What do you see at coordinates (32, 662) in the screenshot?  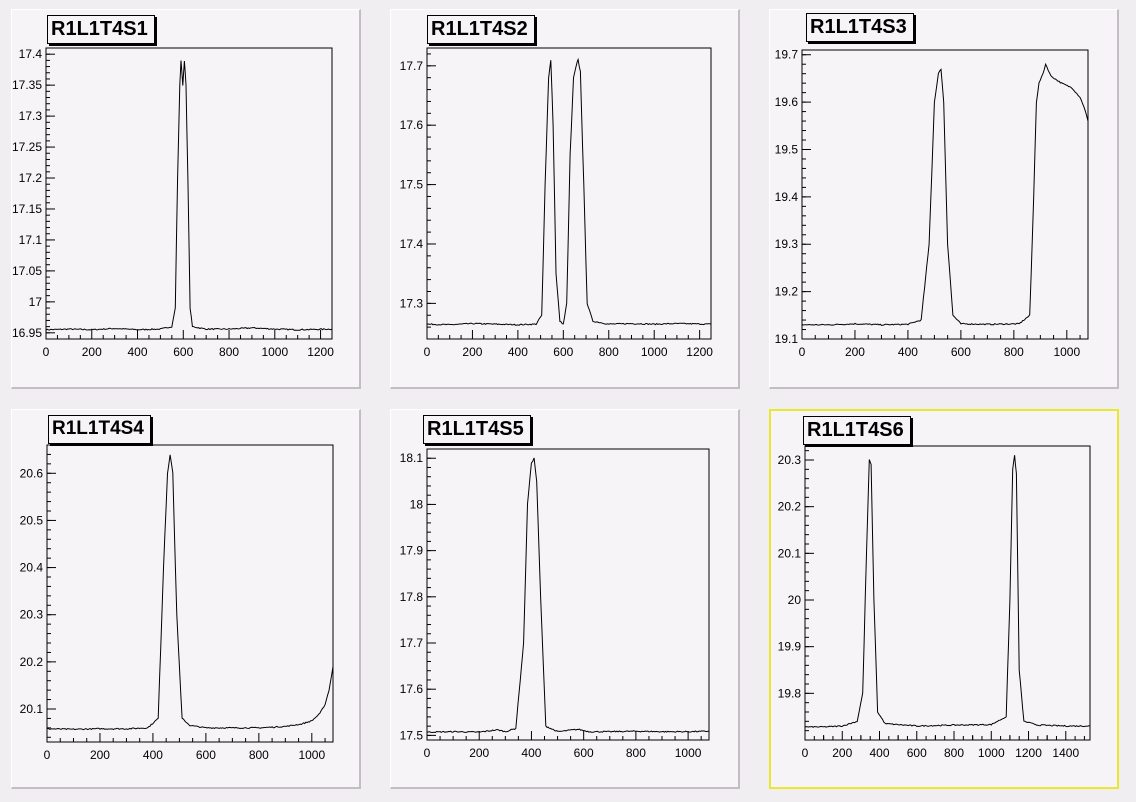 I see `y-tick-label: 20.2` at bounding box center [32, 662].